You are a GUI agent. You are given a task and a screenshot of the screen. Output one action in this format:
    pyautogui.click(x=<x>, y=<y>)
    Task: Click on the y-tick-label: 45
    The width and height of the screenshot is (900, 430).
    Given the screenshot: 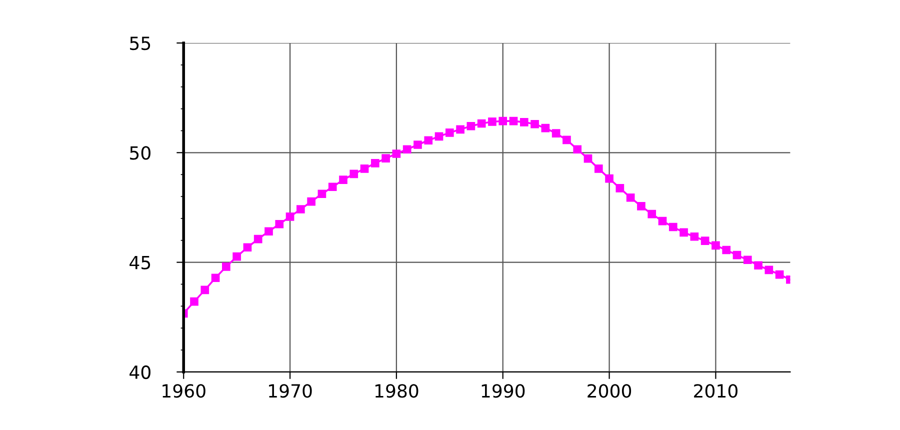 What is the action you would take?
    pyautogui.click(x=140, y=263)
    